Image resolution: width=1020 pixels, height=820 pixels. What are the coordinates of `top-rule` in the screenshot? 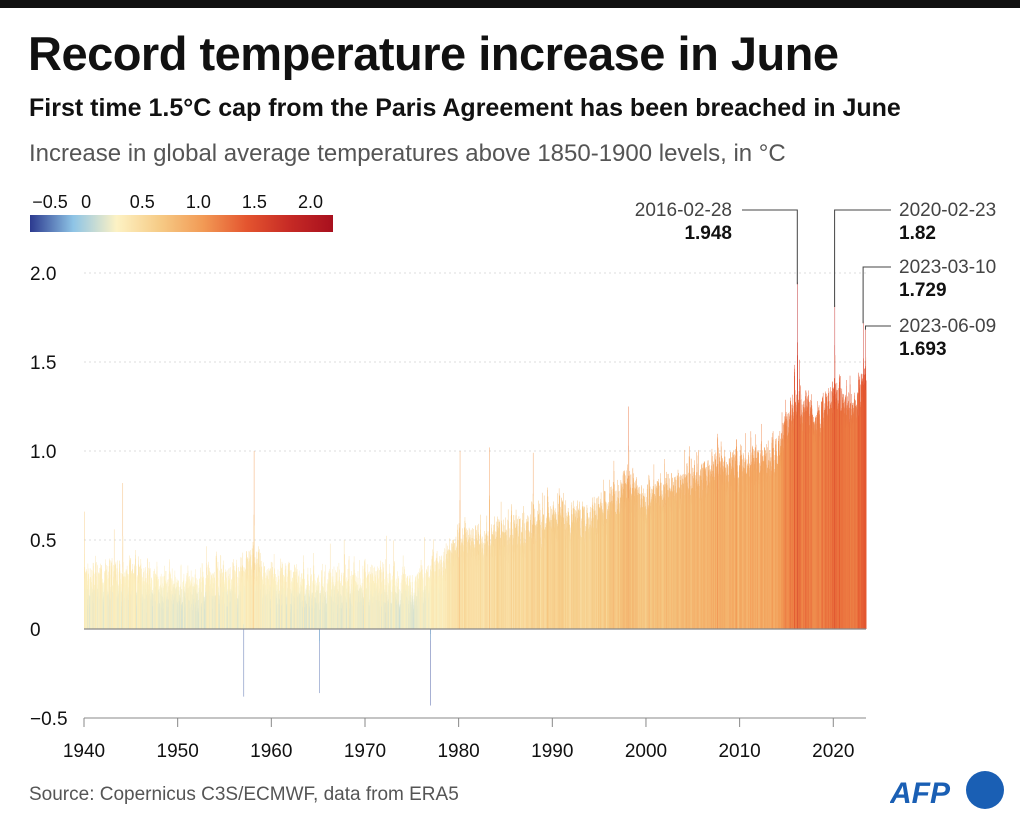 It's located at (510, 4).